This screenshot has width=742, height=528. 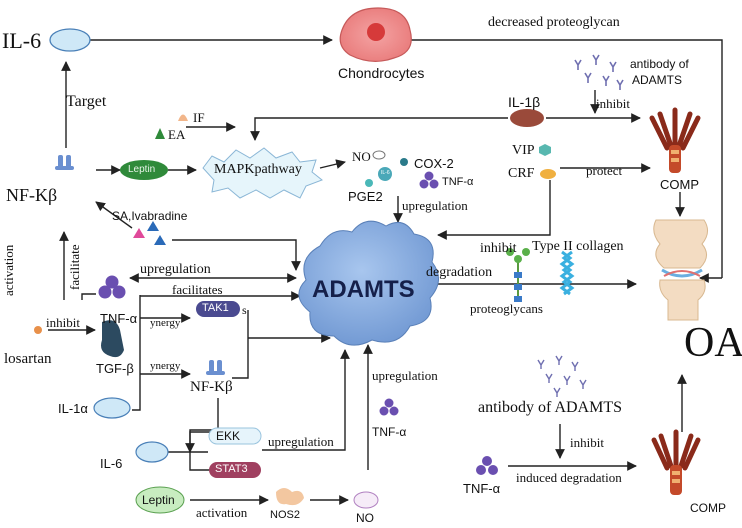 I want to click on ea-icon, so click(x=160, y=133).